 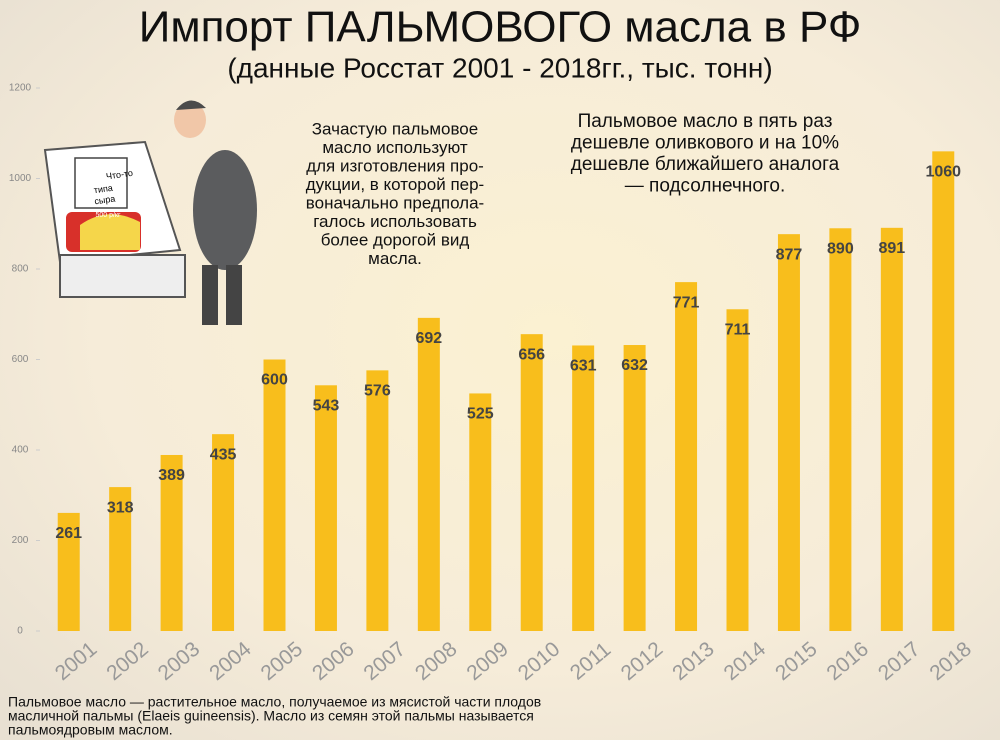 What do you see at coordinates (326, 406) in the screenshot?
I see `value-label: 543` at bounding box center [326, 406].